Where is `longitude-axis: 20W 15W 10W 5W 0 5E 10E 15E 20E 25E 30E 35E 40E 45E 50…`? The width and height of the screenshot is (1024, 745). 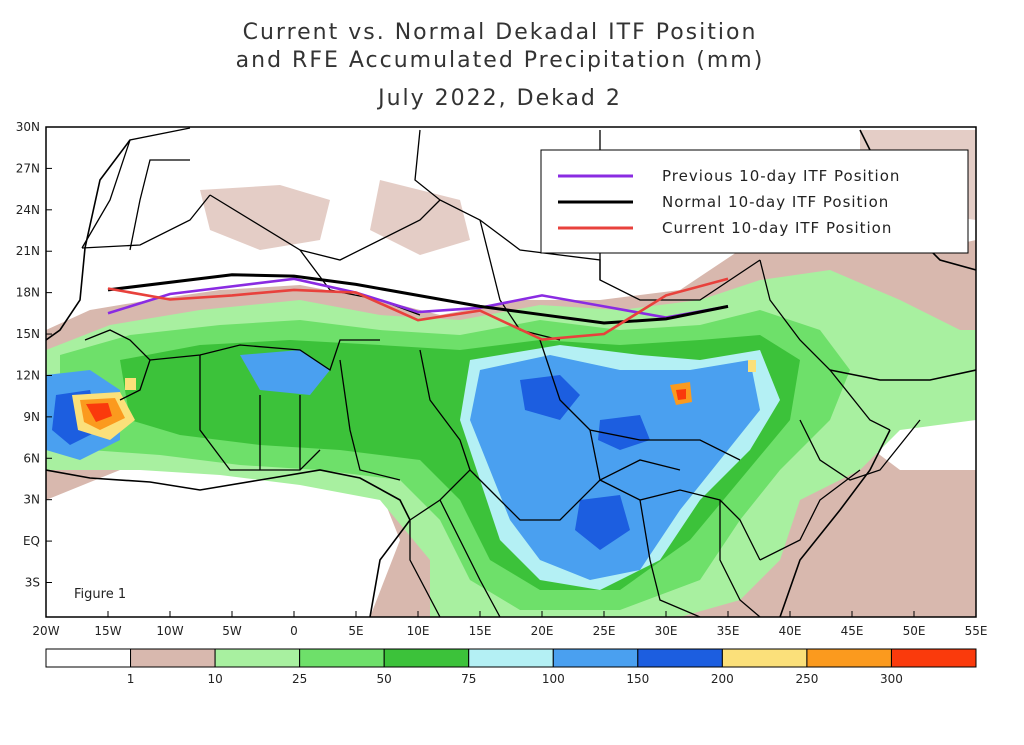 longitude-axis: 20W 15W 10W 5W 0 5E 10E 15E 20E 25E 30E 35E 40E 45E 50… is located at coordinates (509, 624).